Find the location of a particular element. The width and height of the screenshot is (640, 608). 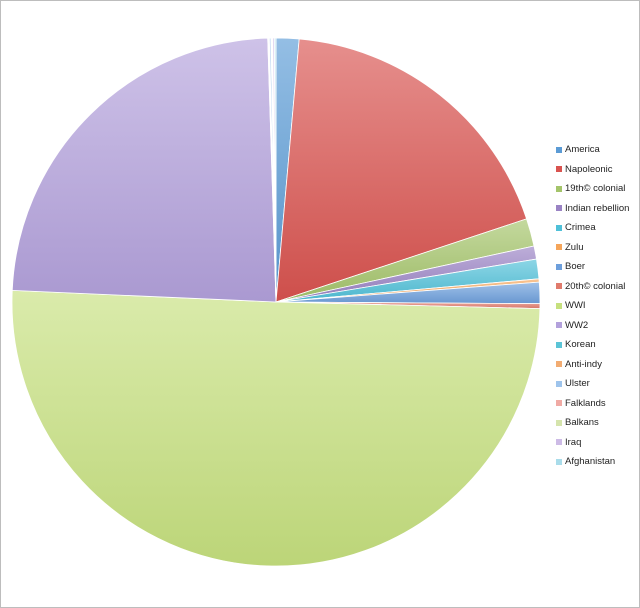

legend-item: Indian rebellion is located at coordinates (598, 209).